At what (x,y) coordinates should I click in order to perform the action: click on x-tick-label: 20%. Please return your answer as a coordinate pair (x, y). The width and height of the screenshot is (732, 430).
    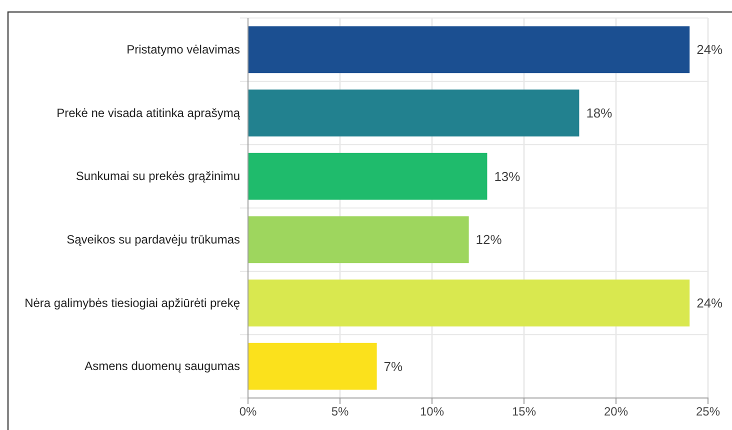
    Looking at the image, I should click on (616, 411).